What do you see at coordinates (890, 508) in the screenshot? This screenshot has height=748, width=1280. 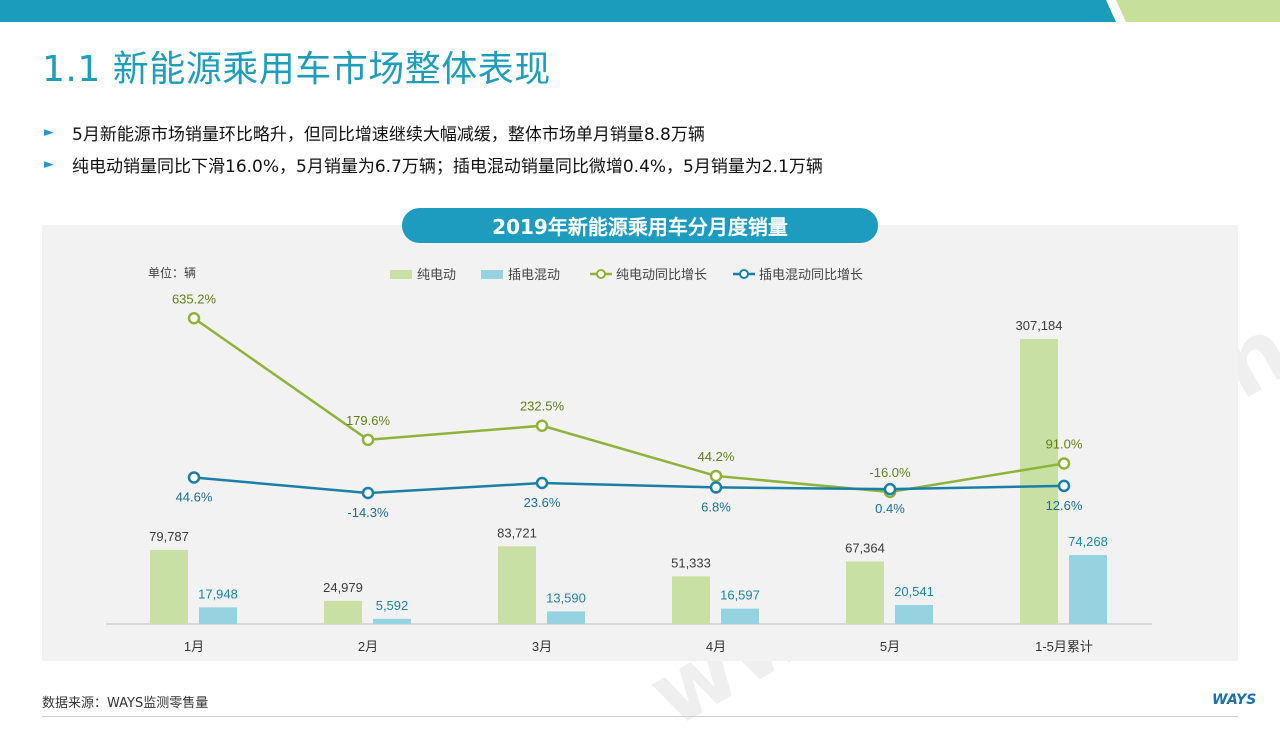 I see `data-label-phev-growth: 0.4%` at bounding box center [890, 508].